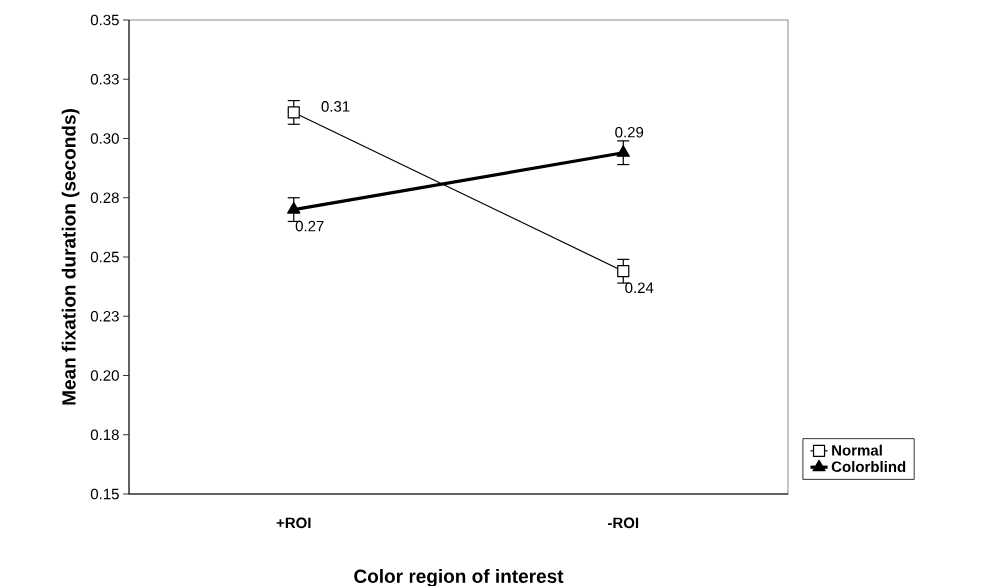 The width and height of the screenshot is (1008, 586). What do you see at coordinates (857, 450) in the screenshot?
I see `legend-label: Normal` at bounding box center [857, 450].